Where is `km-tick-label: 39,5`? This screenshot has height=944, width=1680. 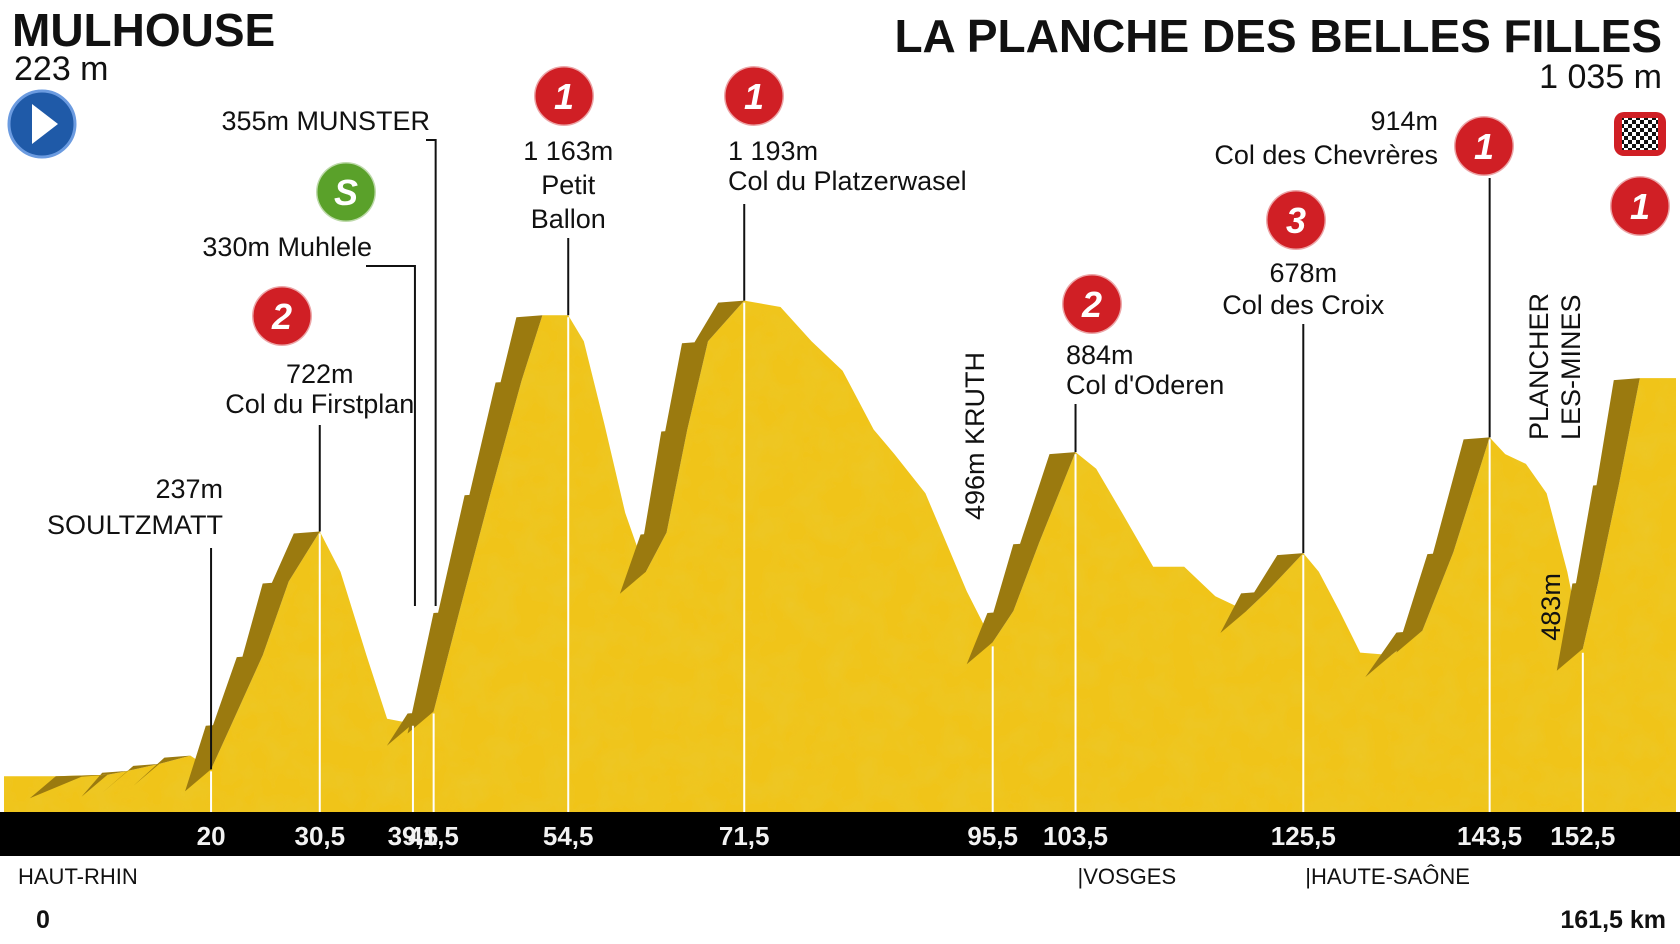 km-tick-label: 39,5 is located at coordinates (413, 836).